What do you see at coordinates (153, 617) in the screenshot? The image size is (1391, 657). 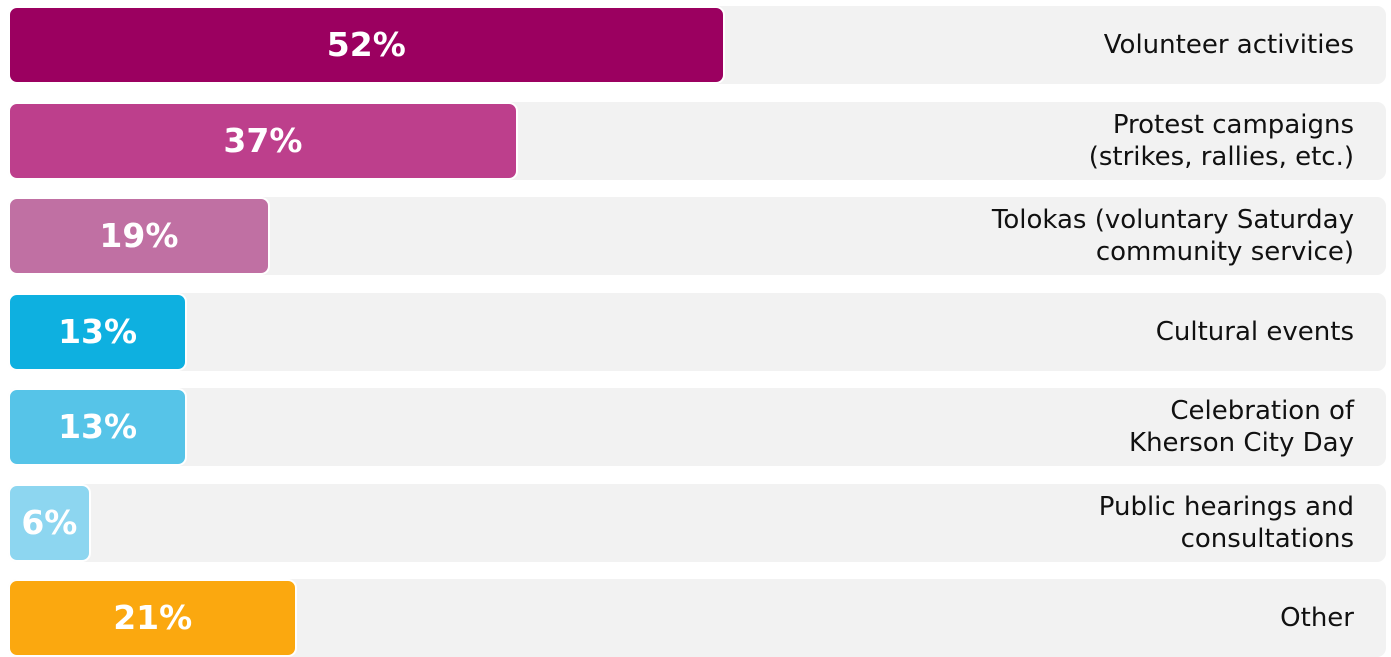 I see `value-label: 21%` at bounding box center [153, 617].